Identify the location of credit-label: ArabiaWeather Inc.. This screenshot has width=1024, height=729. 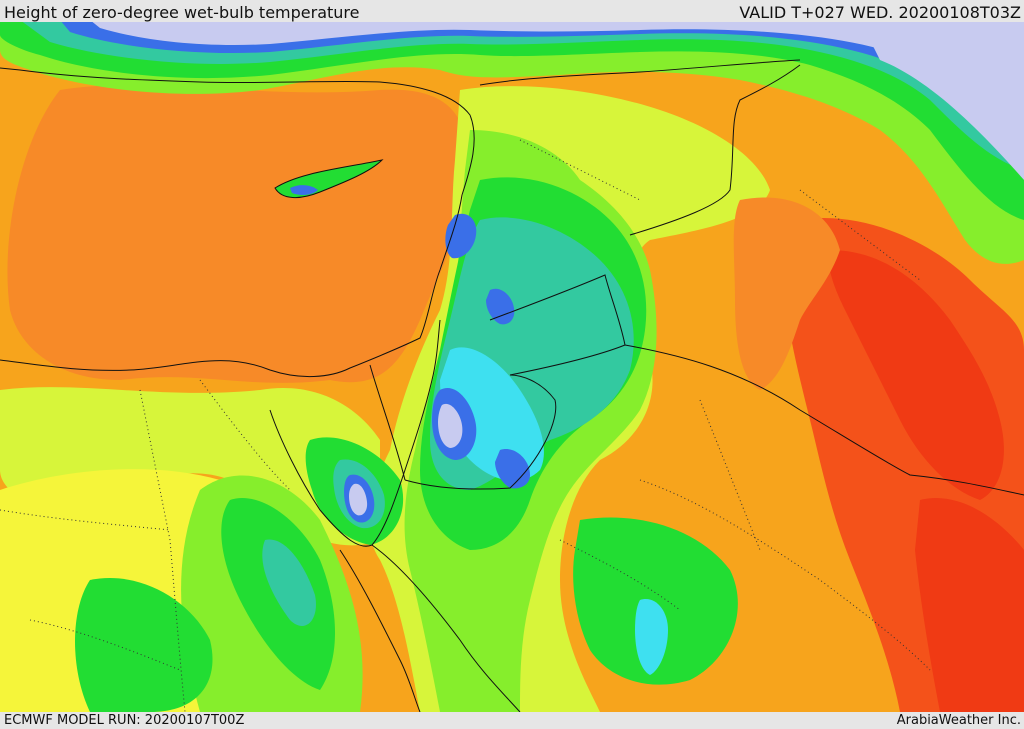
(958, 720).